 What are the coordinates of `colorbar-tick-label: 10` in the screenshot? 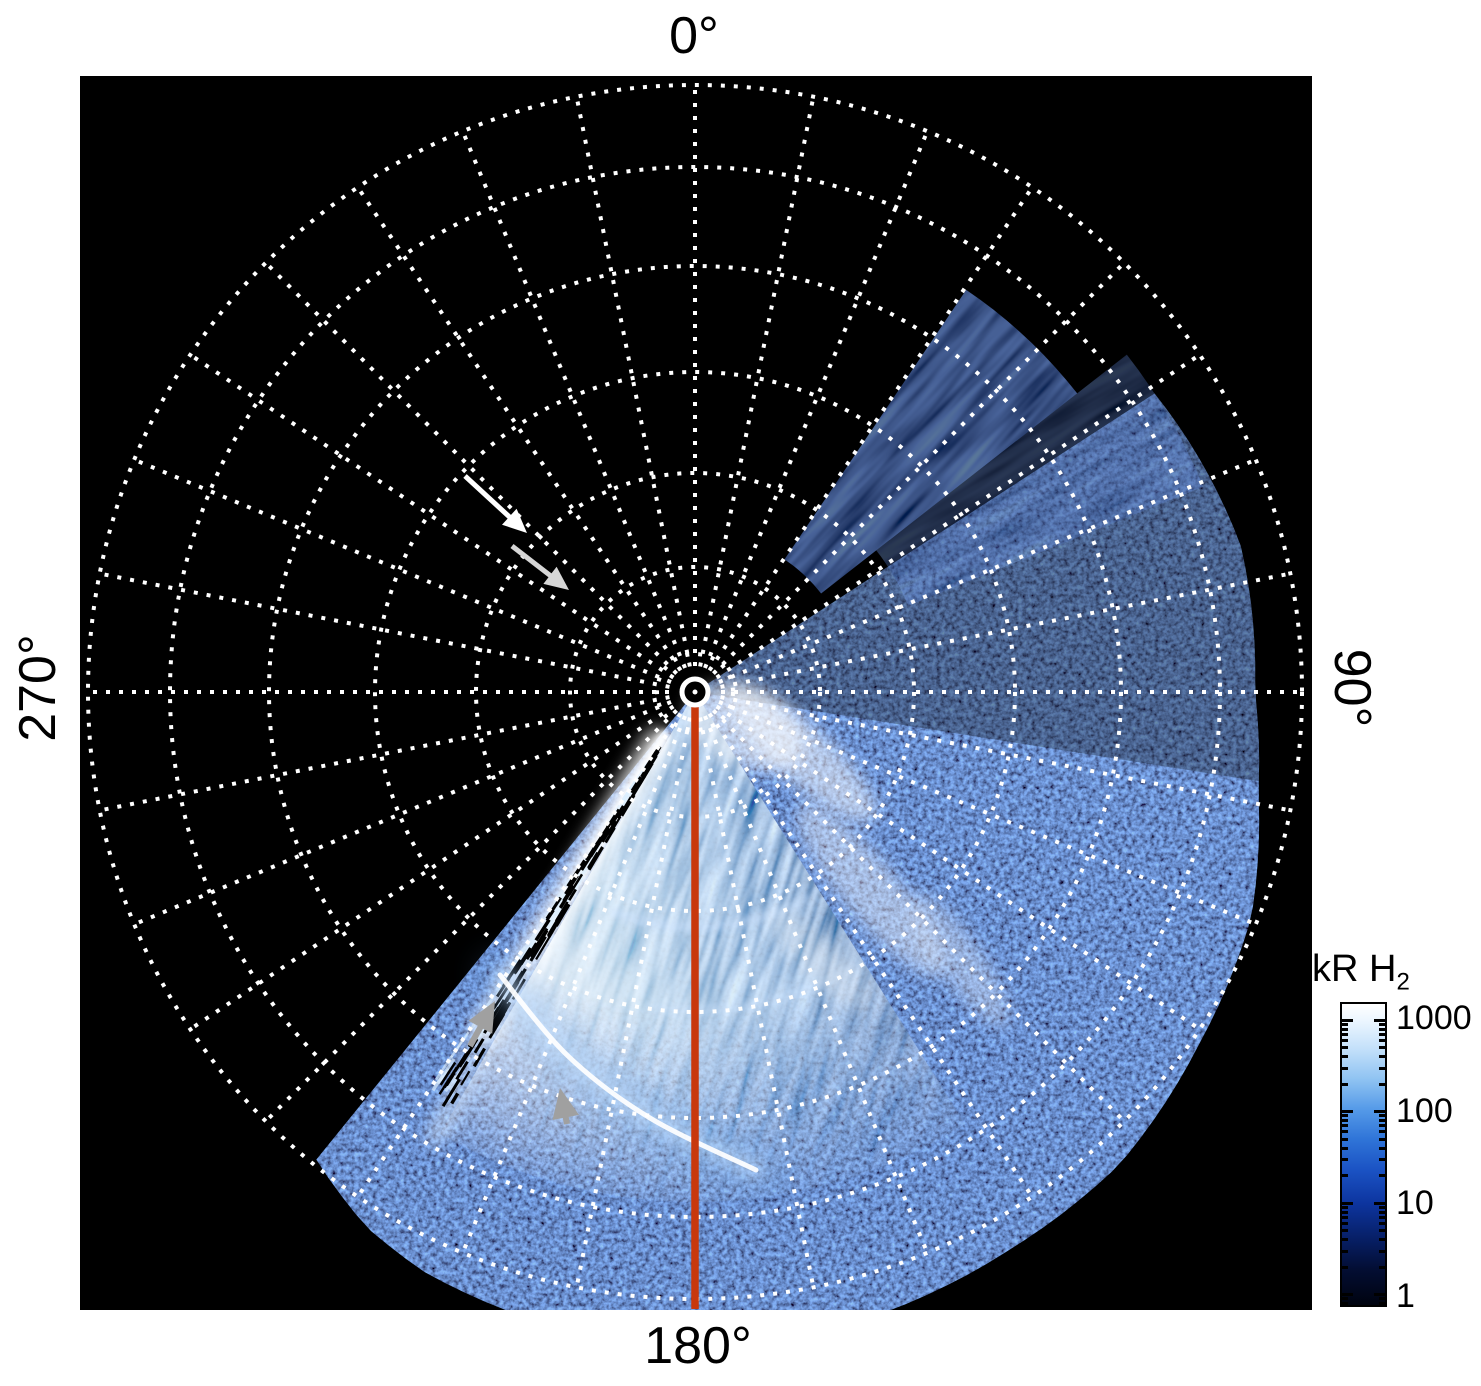 It's located at (1415, 1203).